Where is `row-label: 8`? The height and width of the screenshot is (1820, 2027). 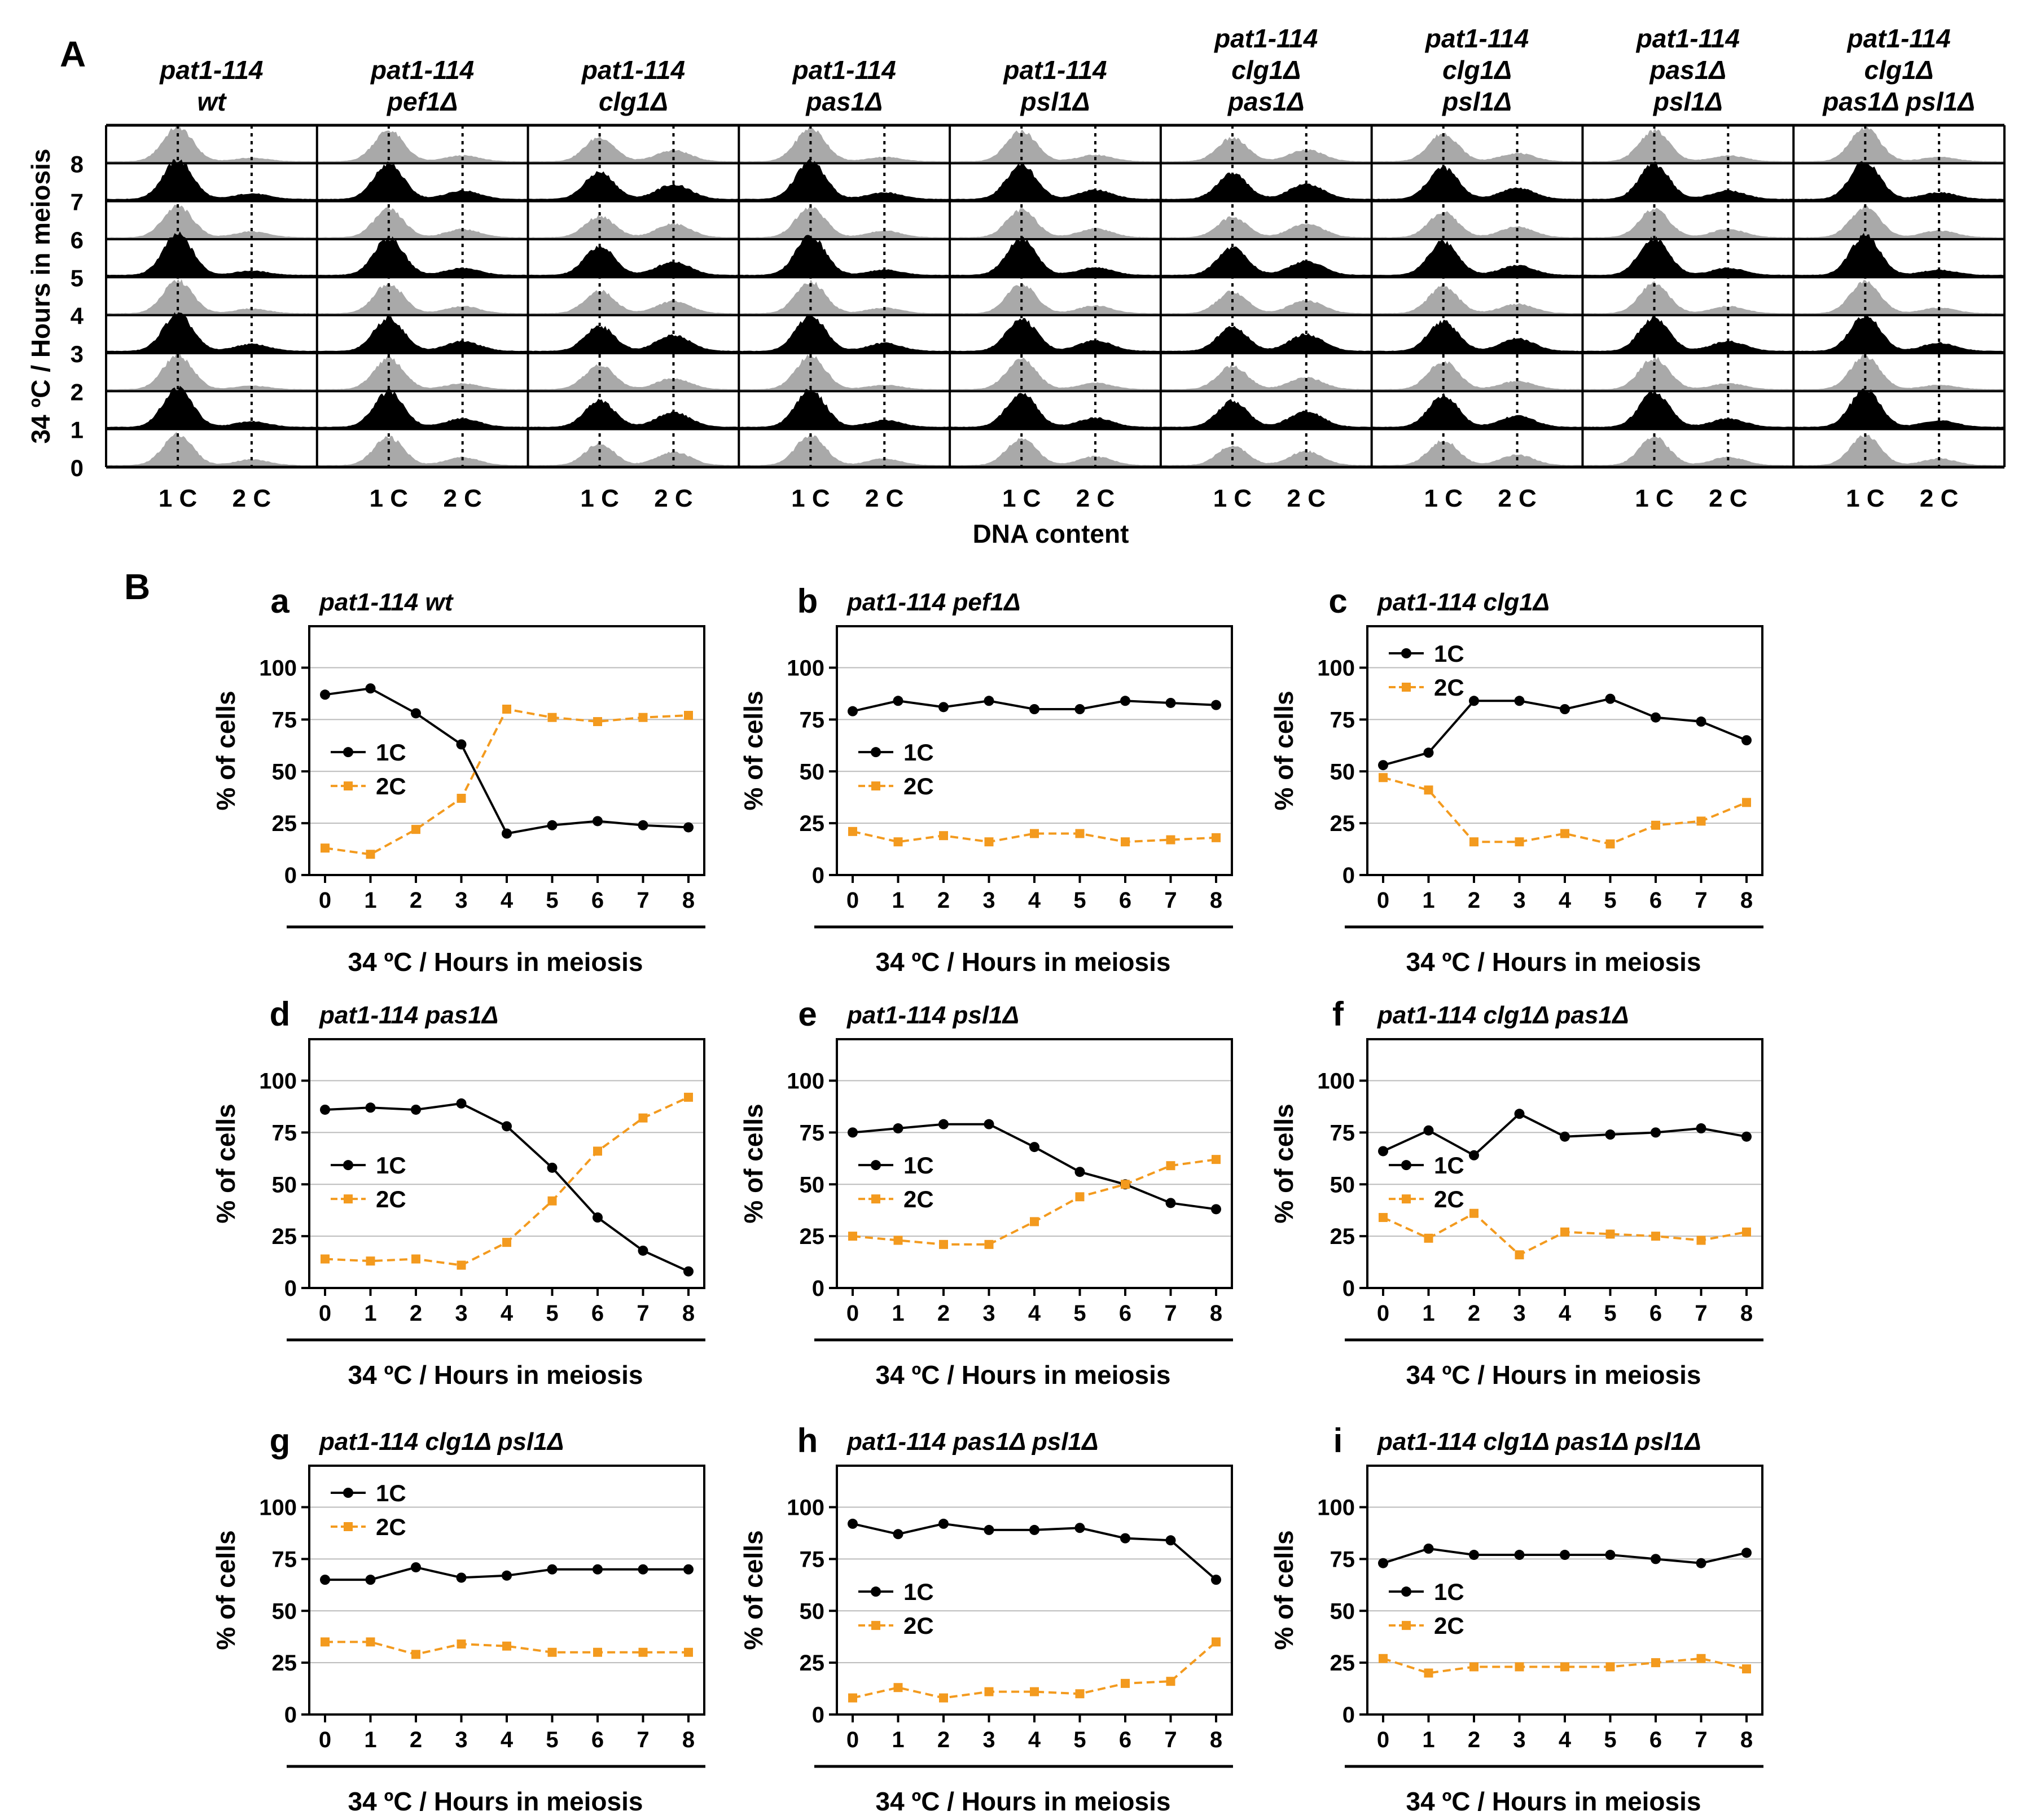 row-label: 8 is located at coordinates (77, 164).